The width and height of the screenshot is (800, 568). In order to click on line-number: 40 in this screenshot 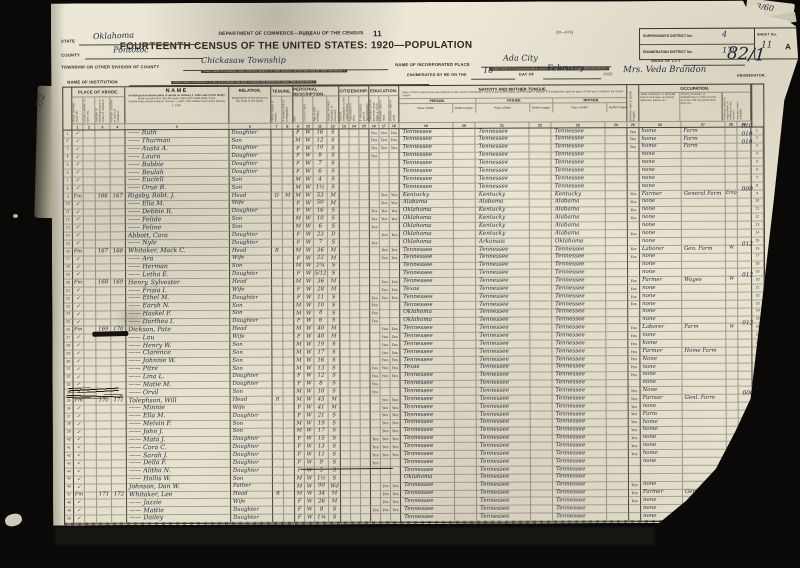, I will do `click(69, 441)`.